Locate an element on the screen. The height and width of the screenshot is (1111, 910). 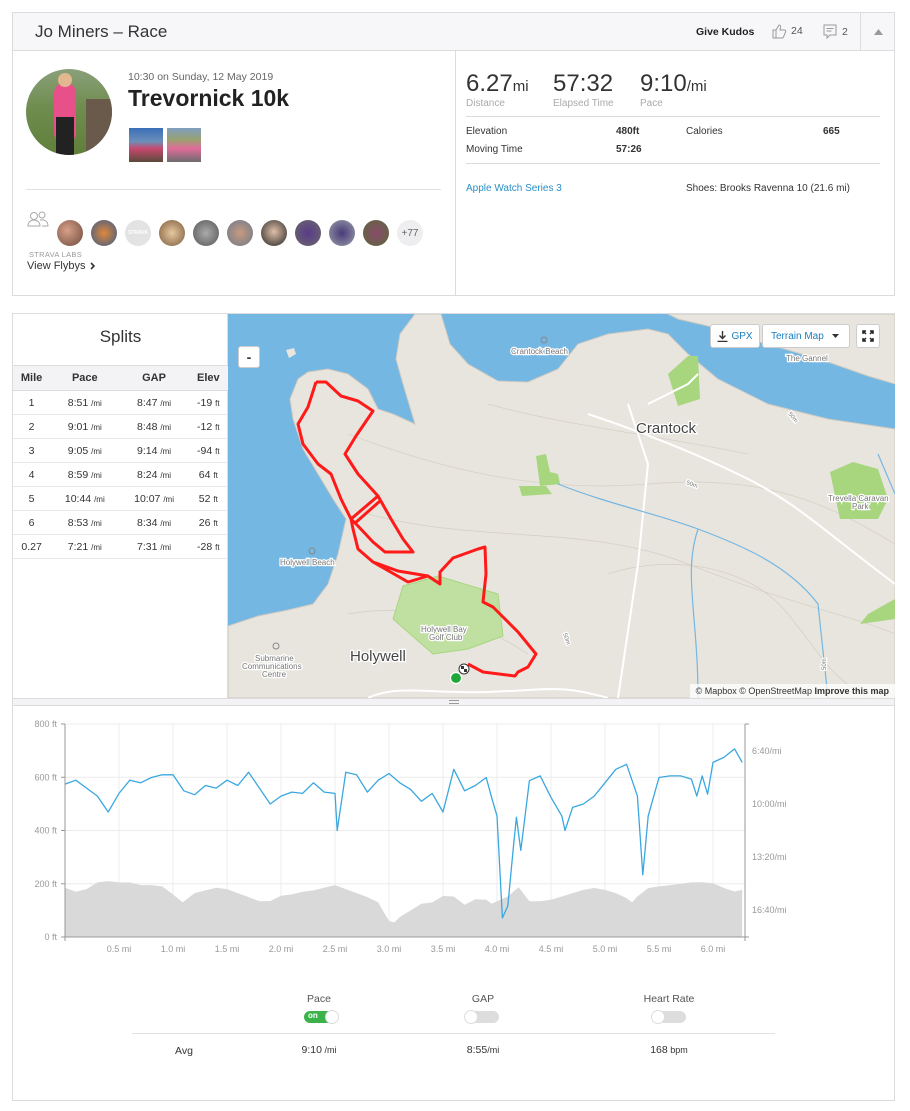
split-row: 5 10:44 /mi 10:07 /mi 52 ft is located at coordinates (120, 498).